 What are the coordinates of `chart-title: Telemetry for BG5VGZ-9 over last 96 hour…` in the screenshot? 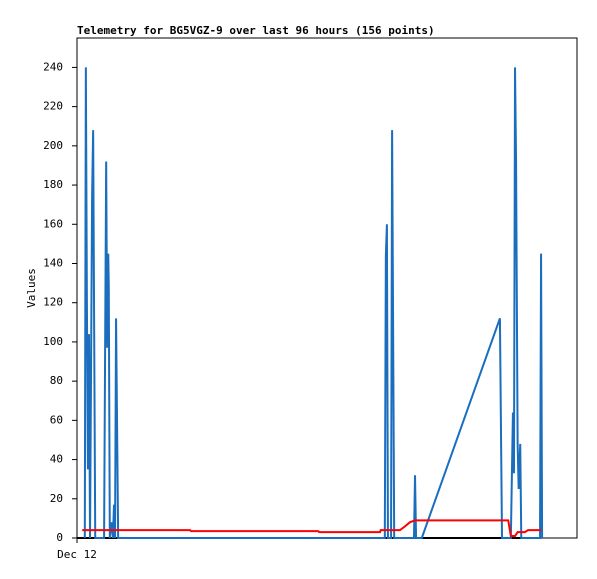 It's located at (256, 30).